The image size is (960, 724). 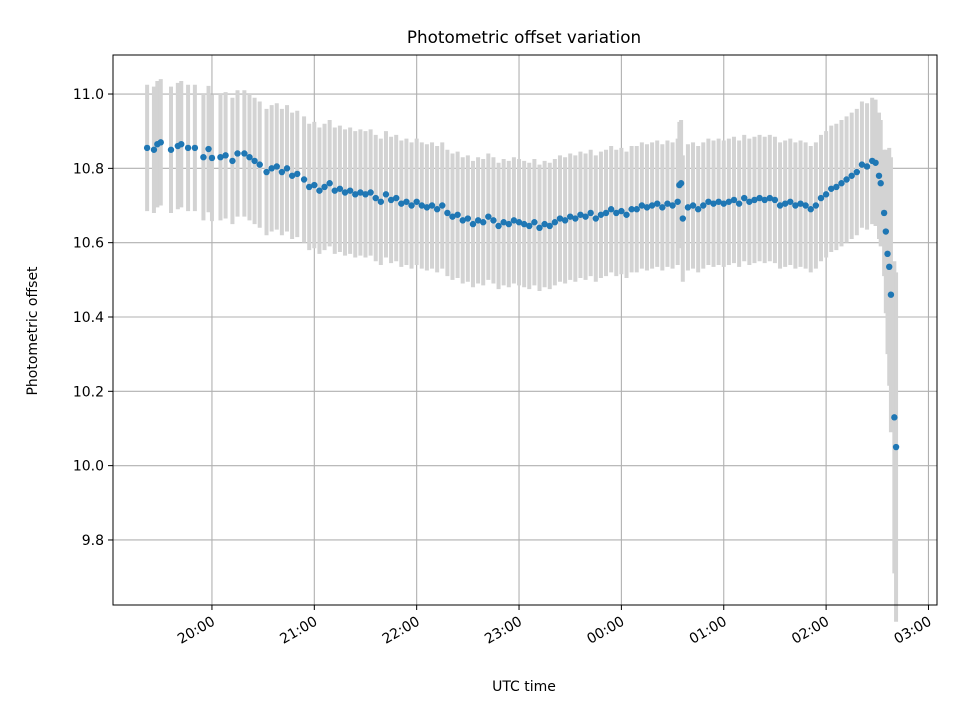 What do you see at coordinates (88, 318) in the screenshot?
I see `y-tick-label: 10.4` at bounding box center [88, 318].